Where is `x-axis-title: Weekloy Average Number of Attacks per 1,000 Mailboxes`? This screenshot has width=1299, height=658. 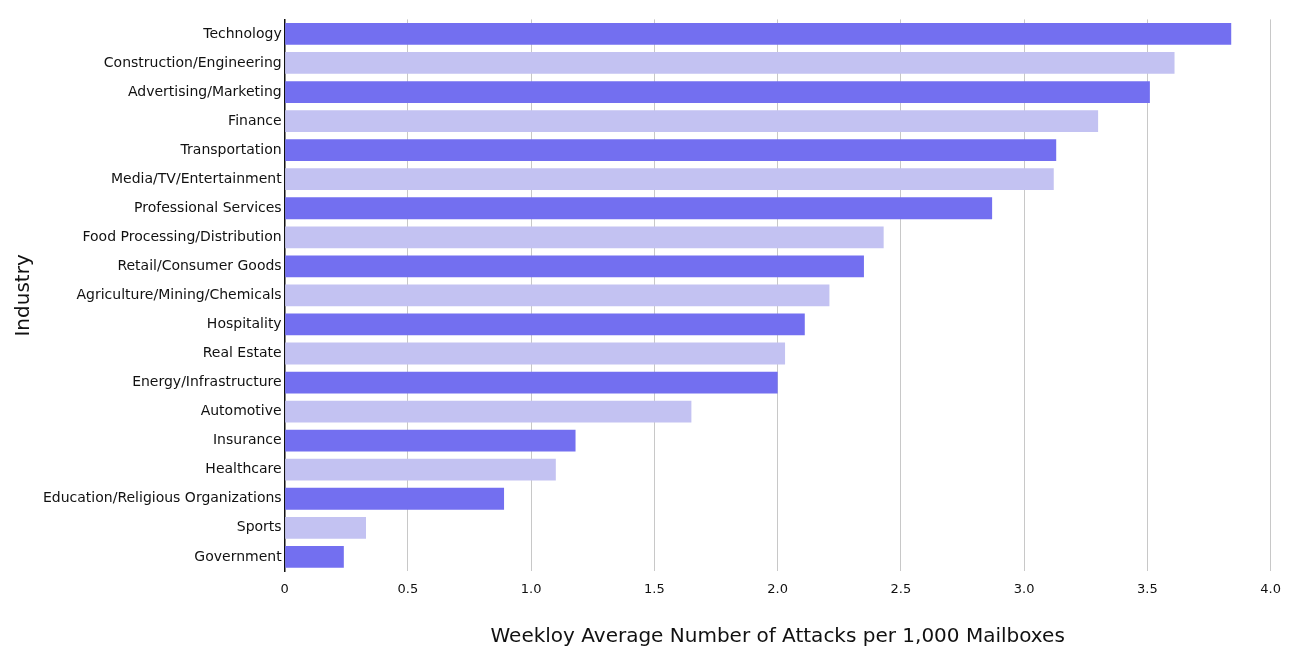
x-axis-title: Weekloy Average Number of Attacks per 1,000 Mailboxes is located at coordinates (777, 635).